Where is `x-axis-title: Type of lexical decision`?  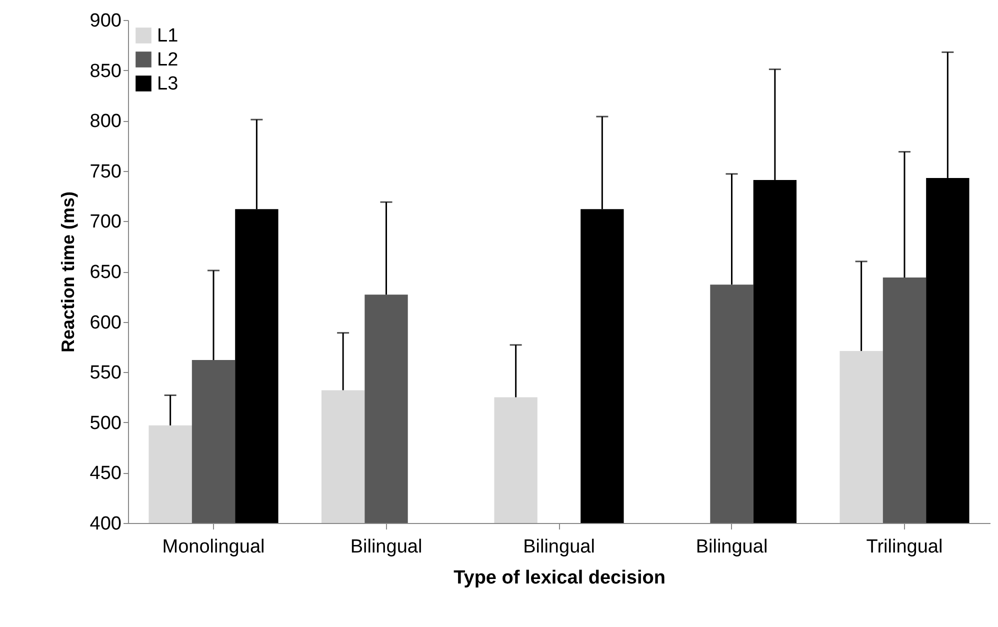 x-axis-title: Type of lexical decision is located at coordinates (560, 578).